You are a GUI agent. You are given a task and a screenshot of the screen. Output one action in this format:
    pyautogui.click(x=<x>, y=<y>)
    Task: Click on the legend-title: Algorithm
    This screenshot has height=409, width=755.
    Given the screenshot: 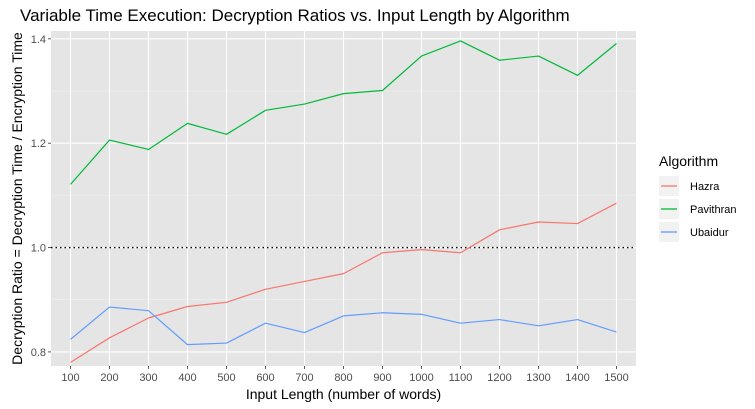 What is the action you would take?
    pyautogui.click(x=688, y=161)
    